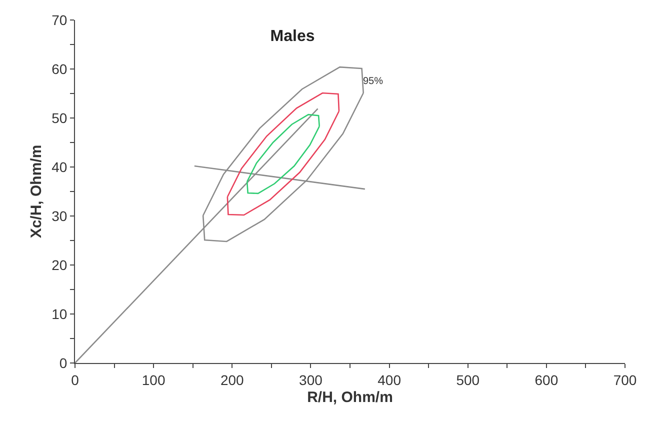 The width and height of the screenshot is (650, 423). I want to click on y-tick-label: 20, so click(60, 264).